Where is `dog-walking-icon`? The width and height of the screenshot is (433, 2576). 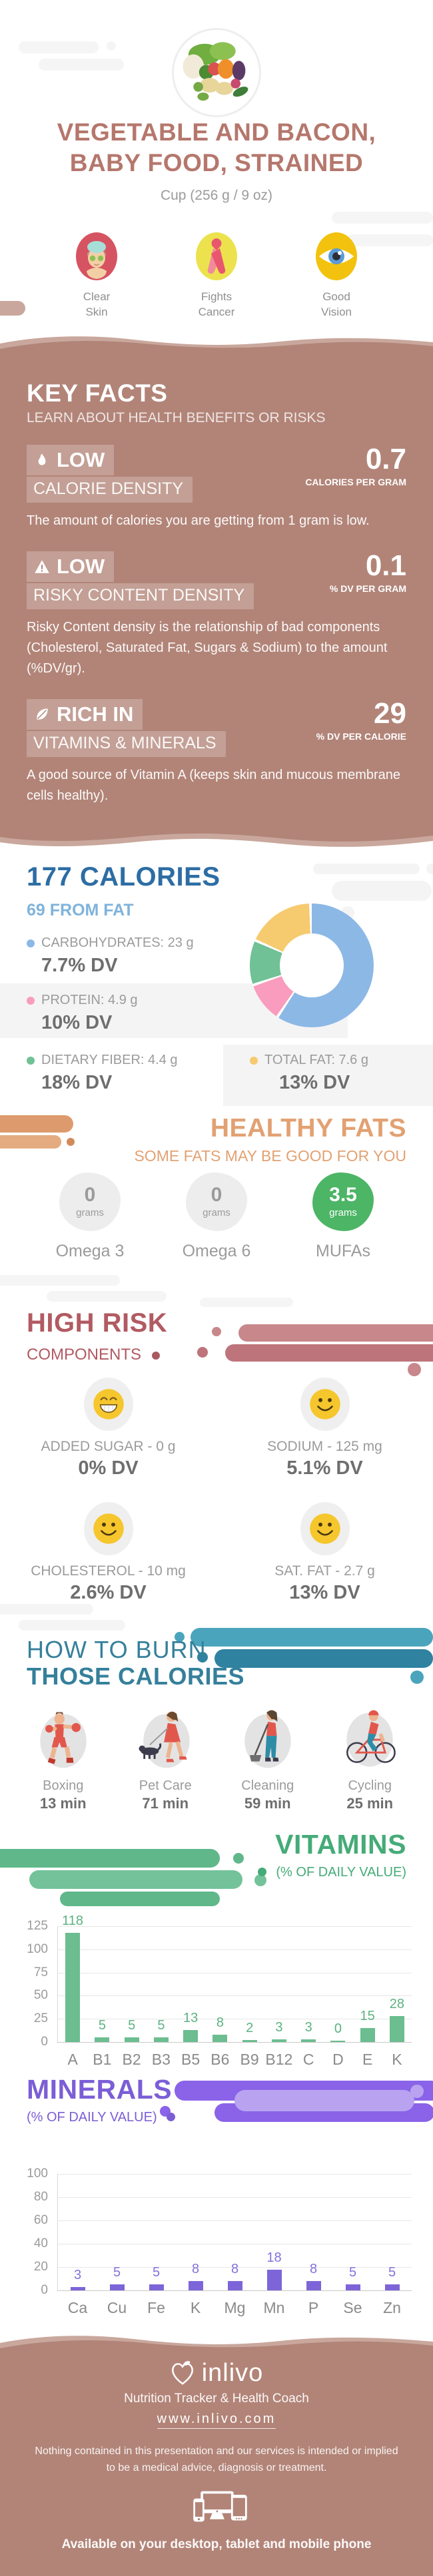 dog-walking-icon is located at coordinates (164, 1740).